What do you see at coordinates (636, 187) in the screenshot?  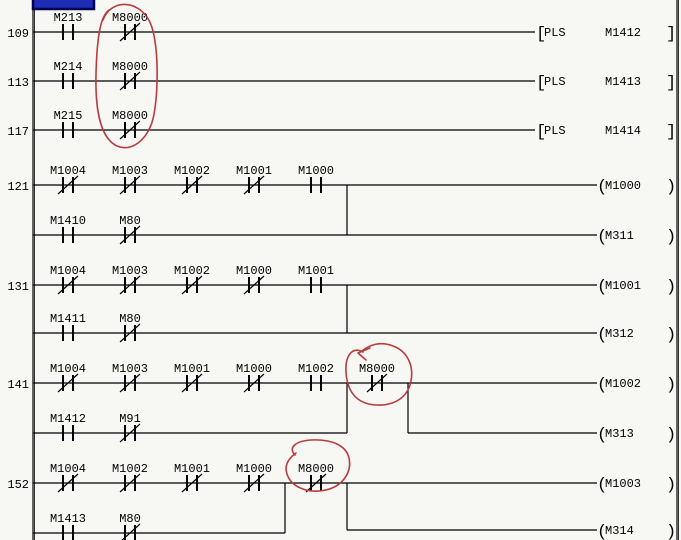 I see `output-coil-M1000: (M1000)` at bounding box center [636, 187].